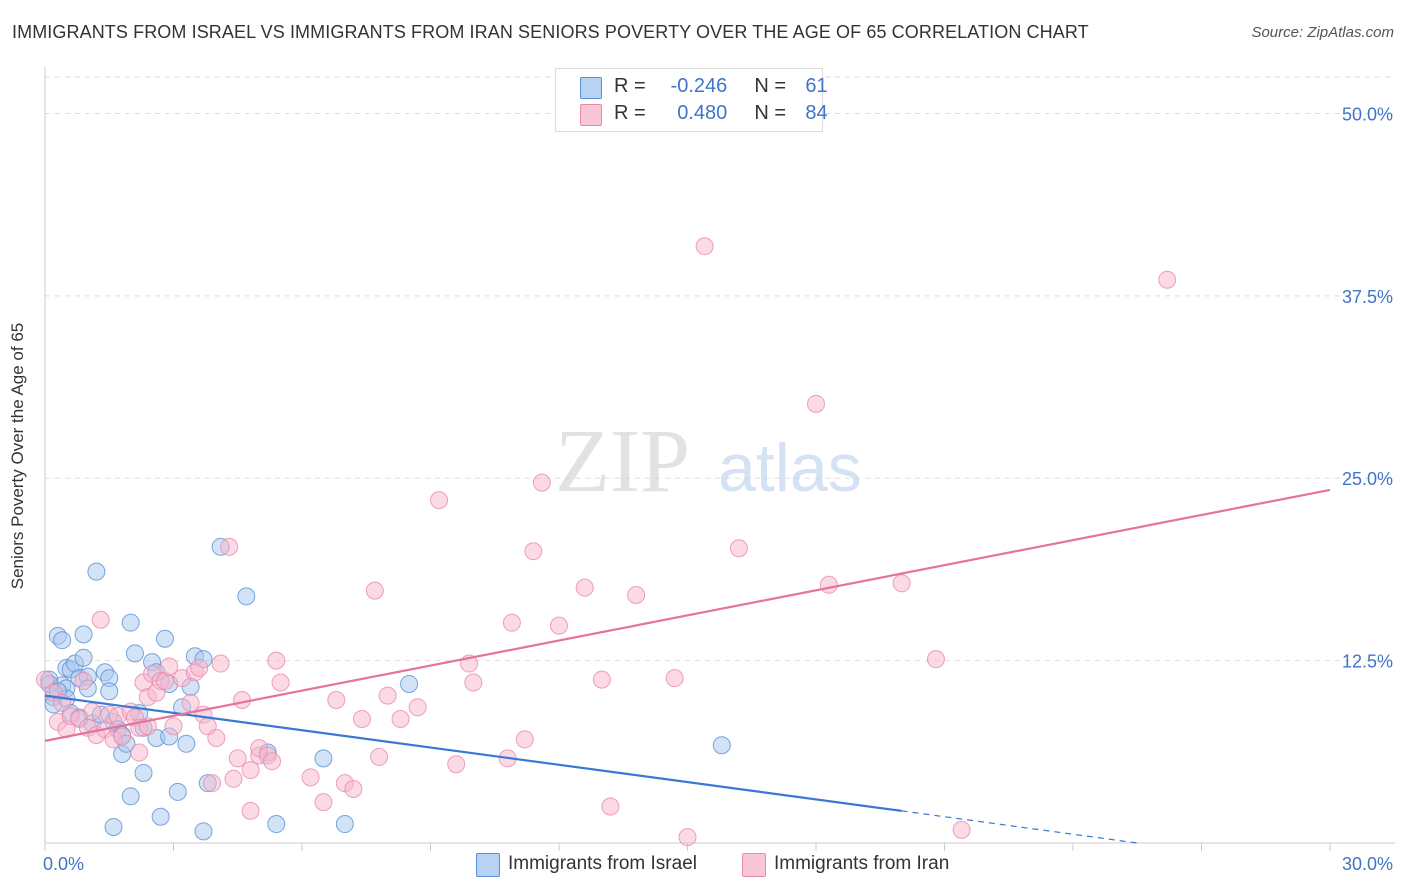  Describe the element at coordinates (591, 88) in the screenshot. I see `israel-swatch` at that location.